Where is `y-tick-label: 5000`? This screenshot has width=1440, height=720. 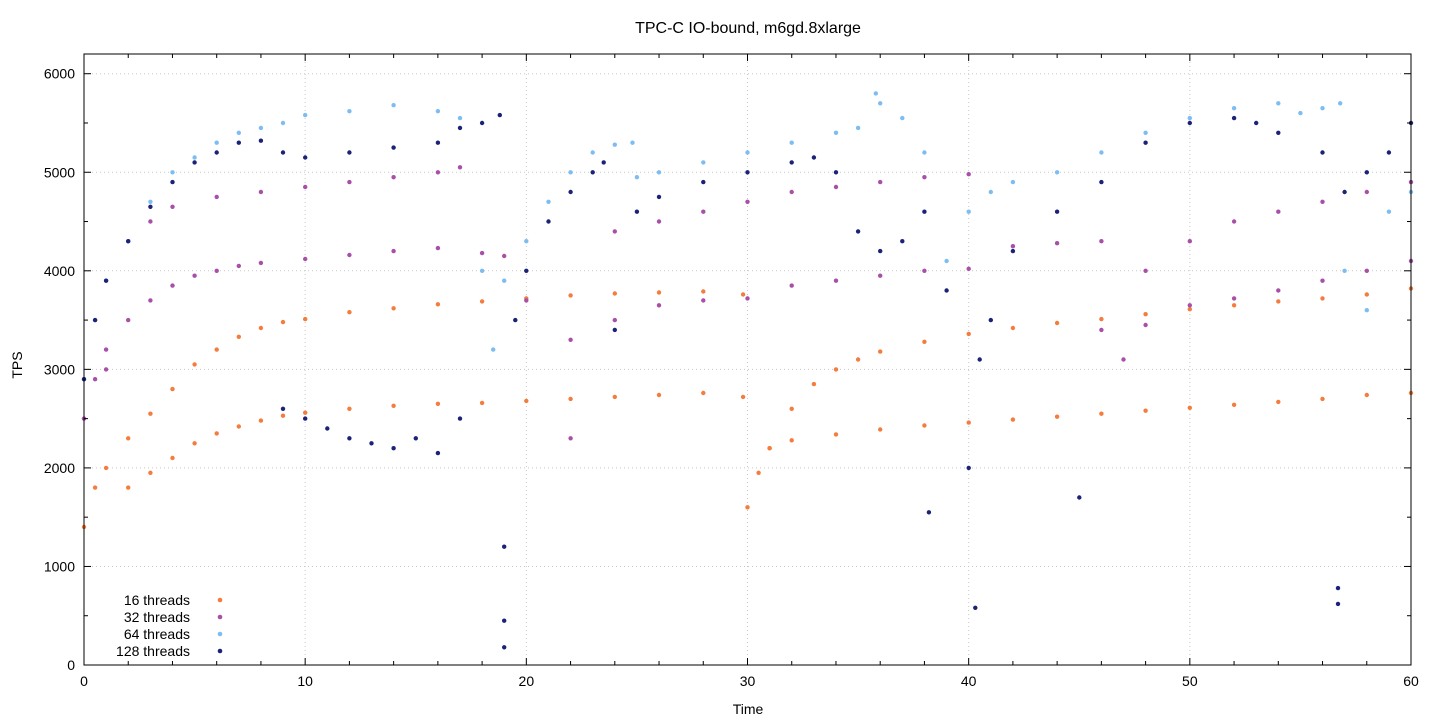 y-tick-label: 5000 is located at coordinates (59, 172).